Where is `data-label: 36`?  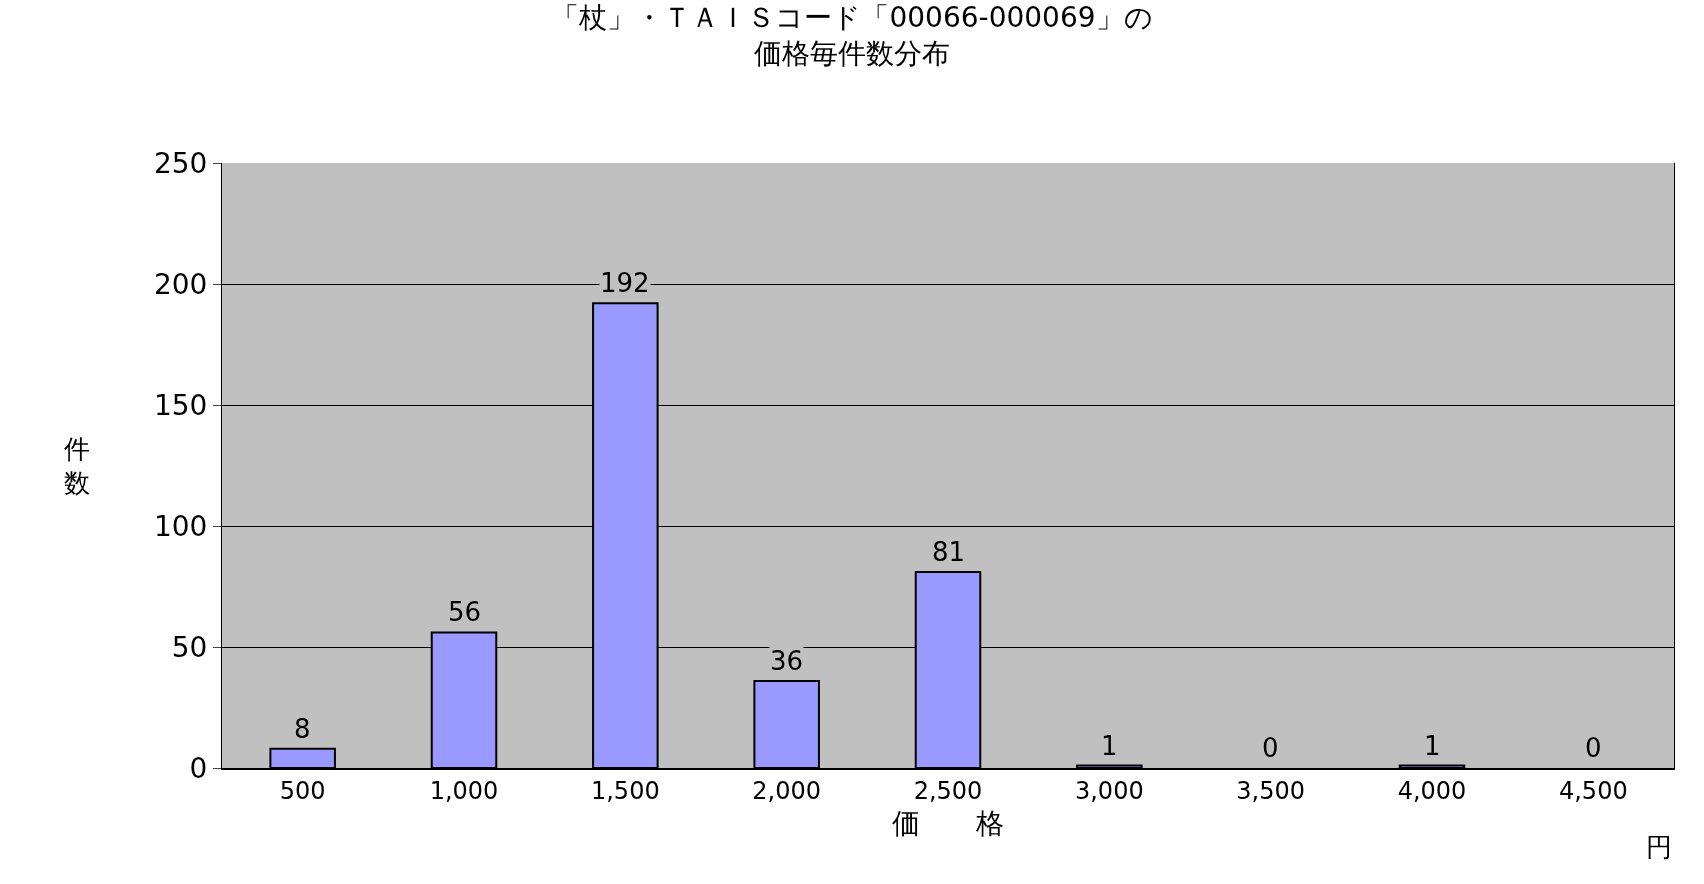 data-label: 36 is located at coordinates (787, 661).